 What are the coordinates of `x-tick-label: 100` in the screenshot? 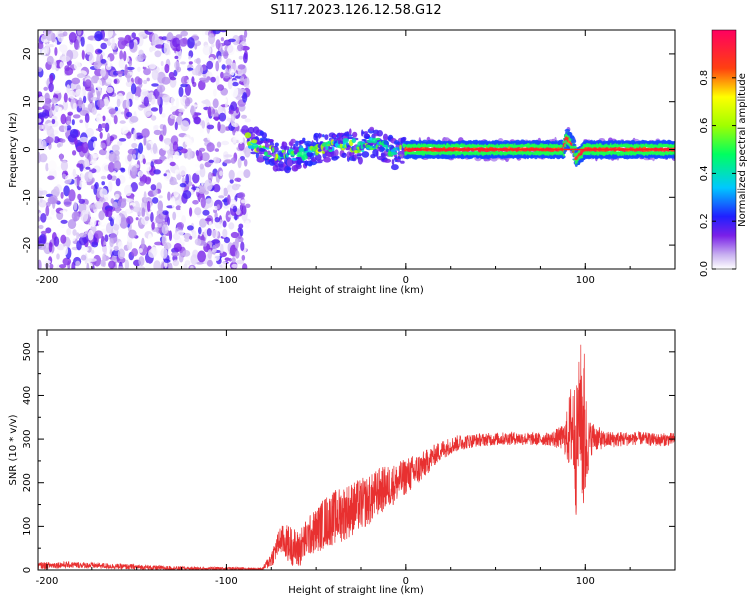 It's located at (585, 280).